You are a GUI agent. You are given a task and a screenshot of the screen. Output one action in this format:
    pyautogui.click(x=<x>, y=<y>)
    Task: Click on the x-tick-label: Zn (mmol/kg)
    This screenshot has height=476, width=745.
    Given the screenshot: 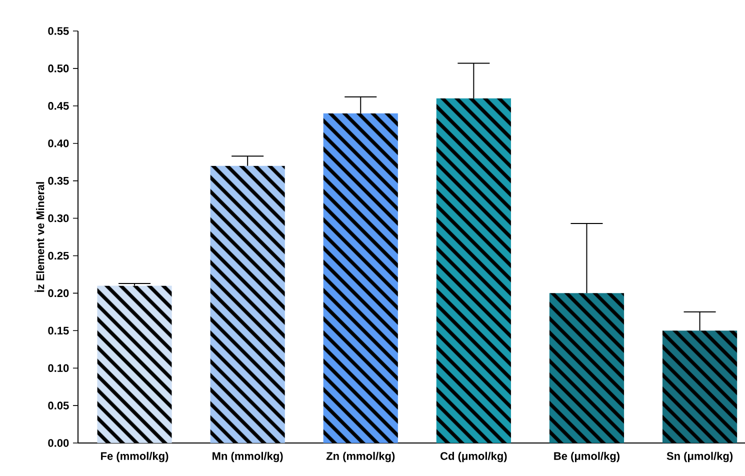 What is the action you would take?
    pyautogui.click(x=360, y=457)
    